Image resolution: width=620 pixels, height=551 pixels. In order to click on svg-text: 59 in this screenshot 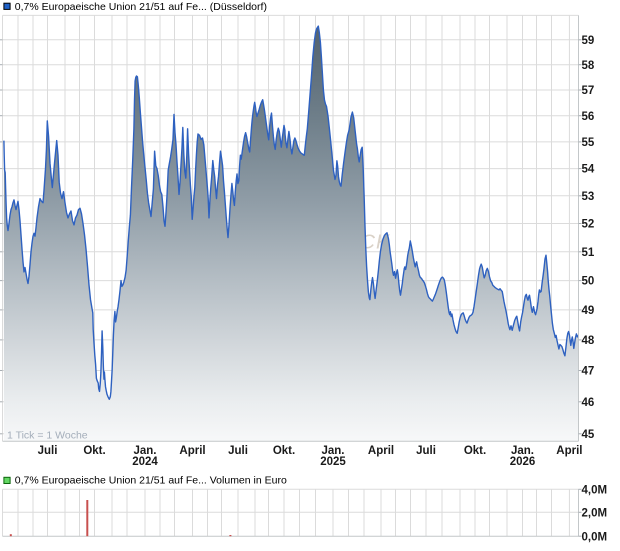, I will do `click(588, 41)`.